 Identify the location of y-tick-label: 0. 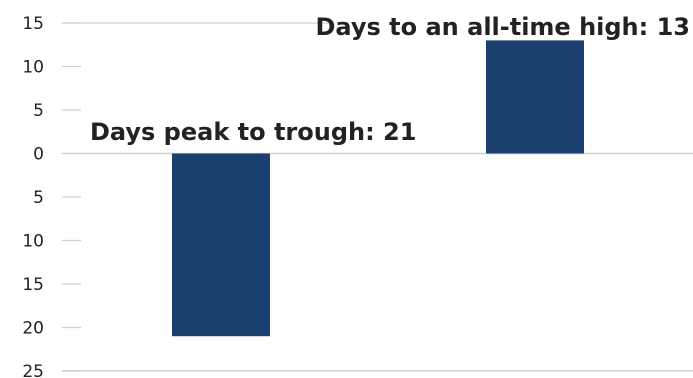
(38, 155).